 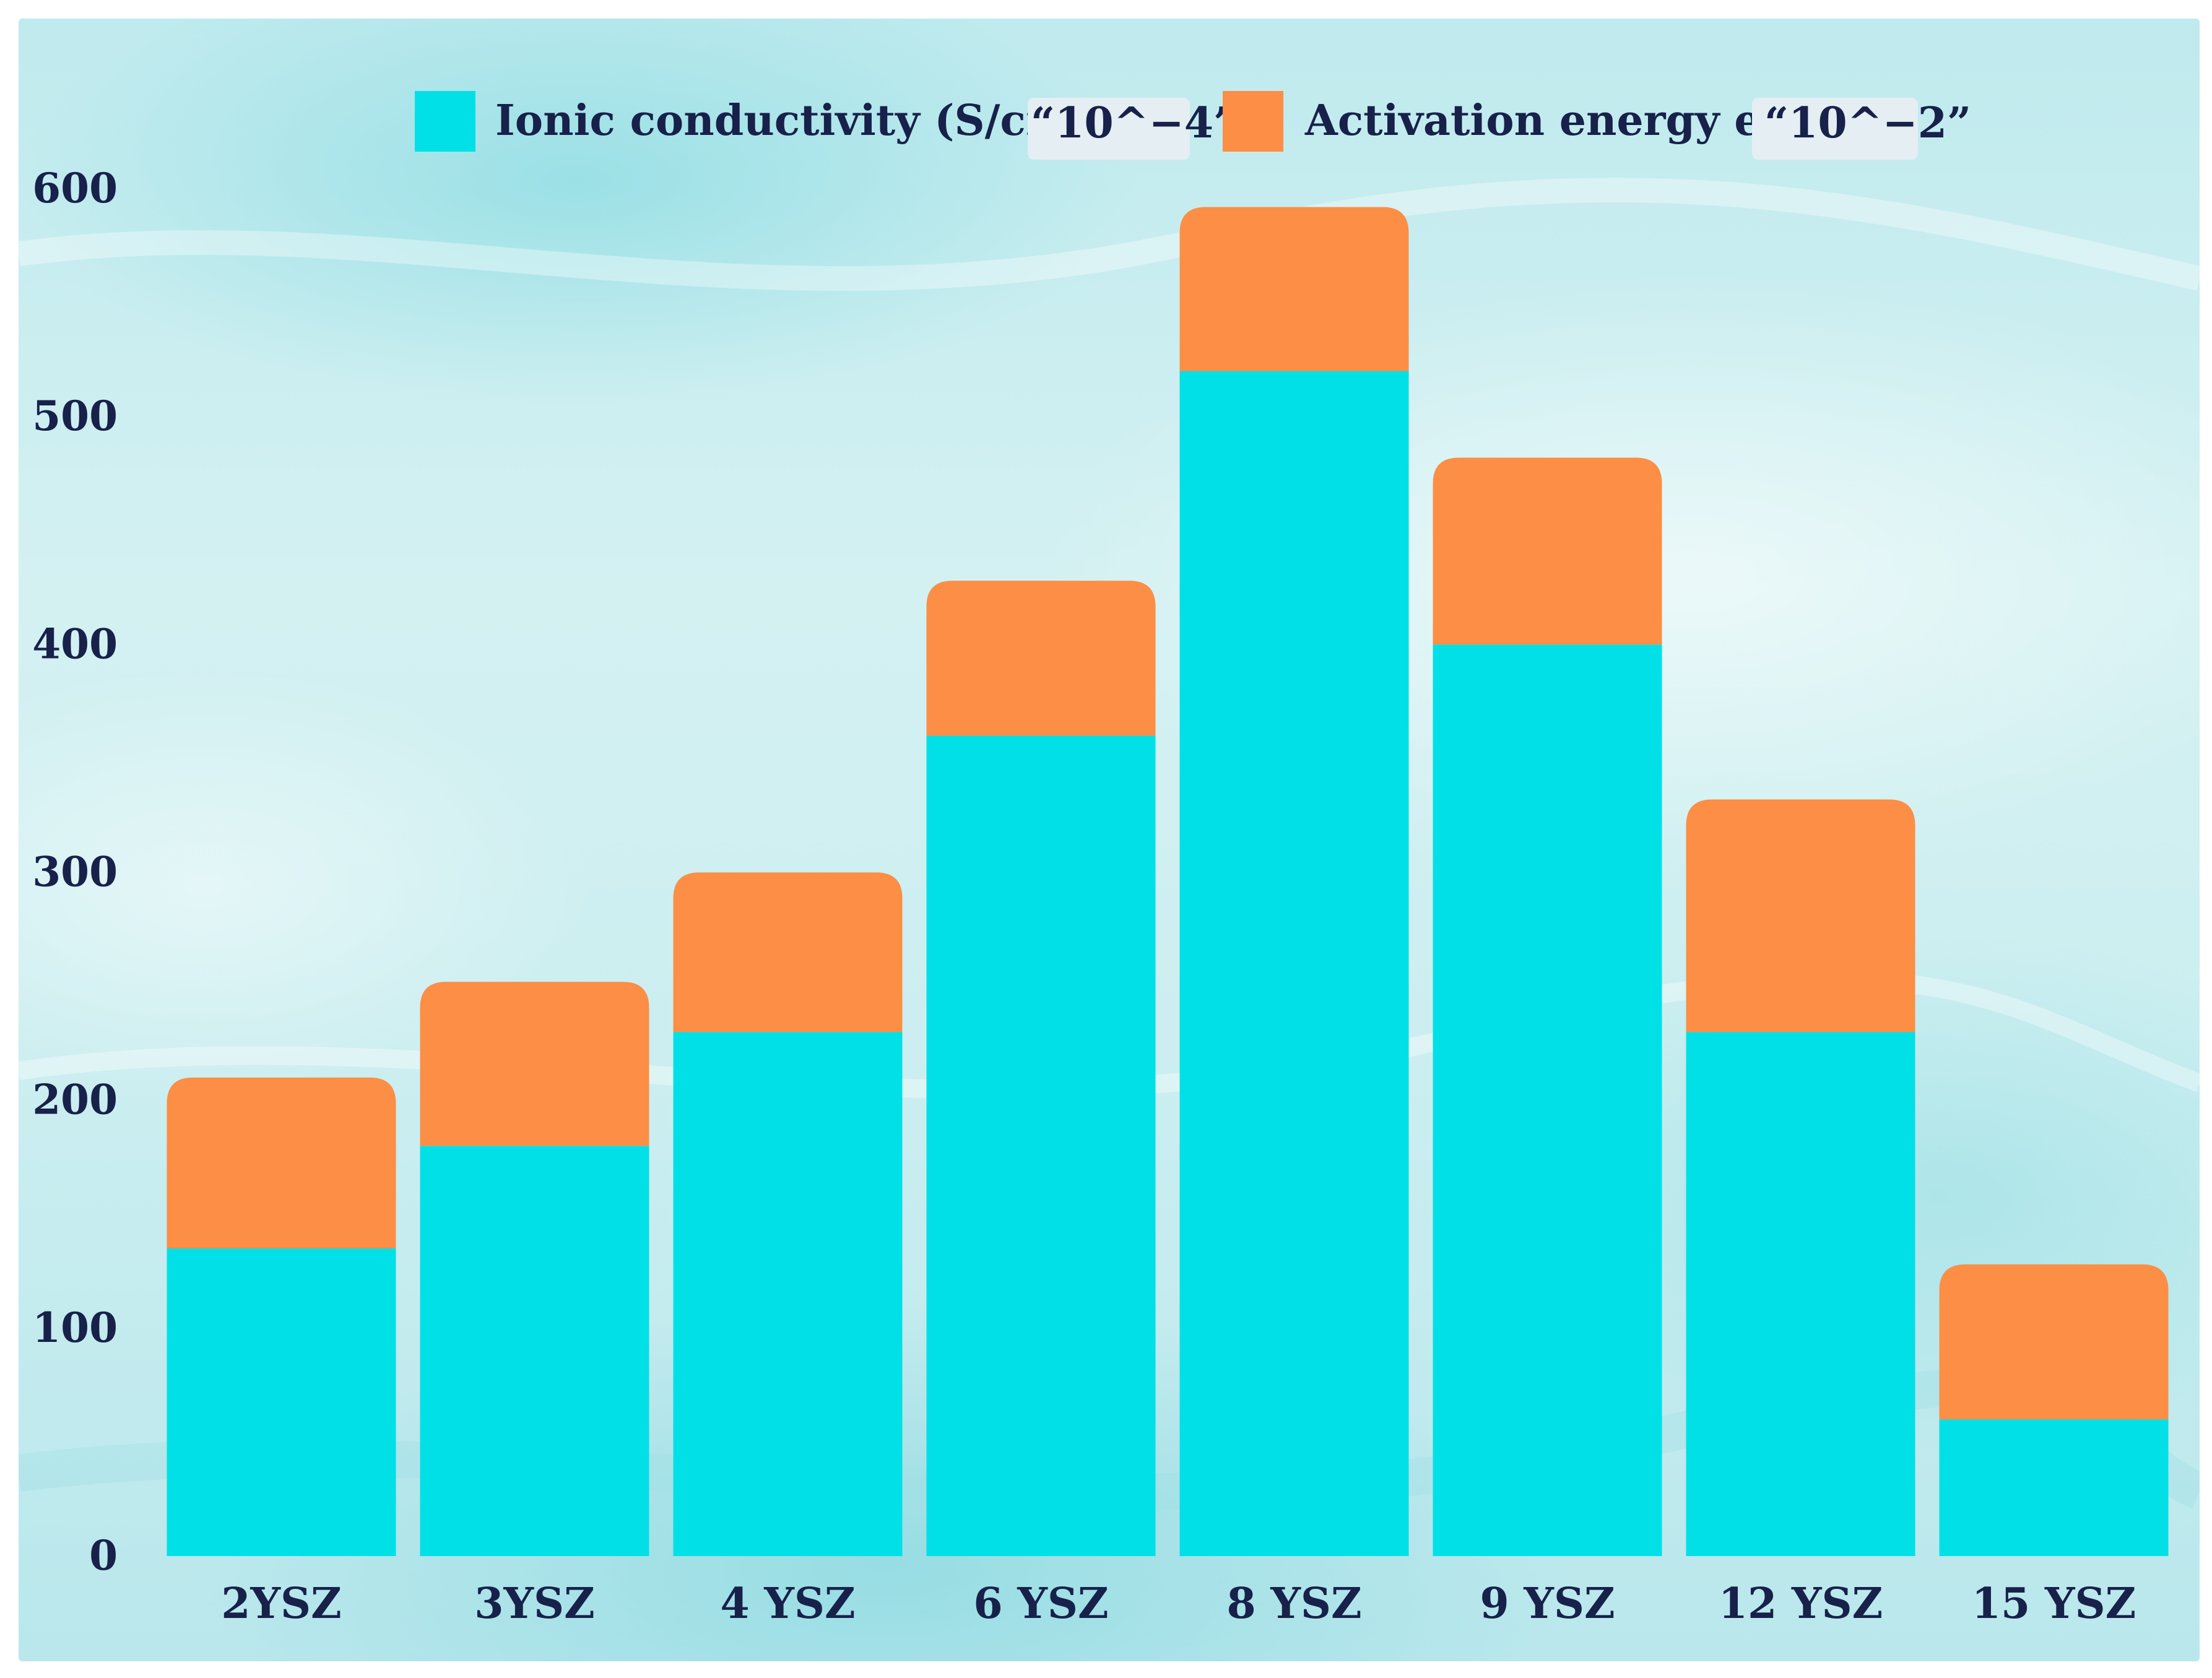 What do you see at coordinates (793, 121) in the screenshot?
I see `legend-label-ionic-conductivity: Ionic conductivity (S/cm)` at bounding box center [793, 121].